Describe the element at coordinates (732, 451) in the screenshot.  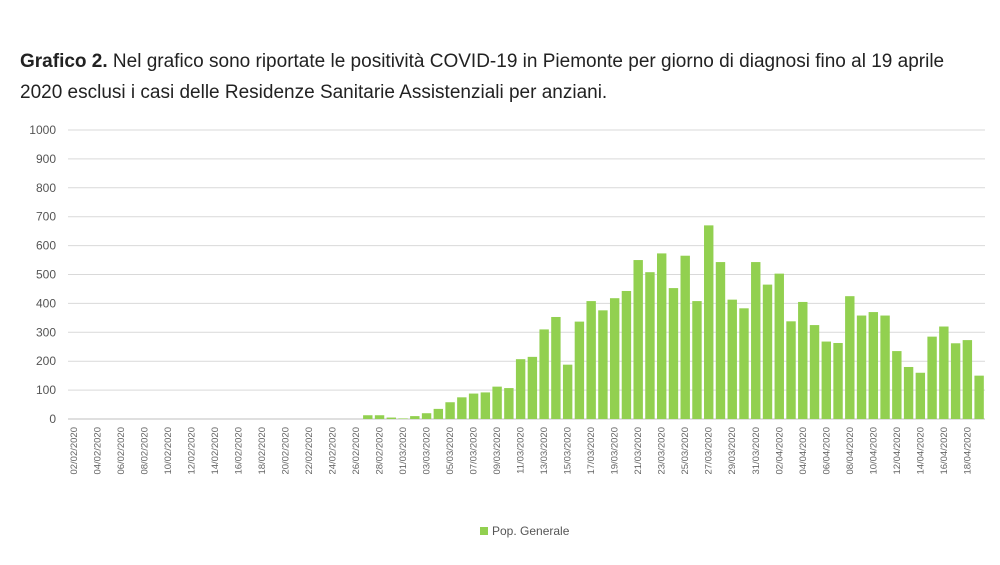
I see `x-tick-label: 29/03/2020` at that location.